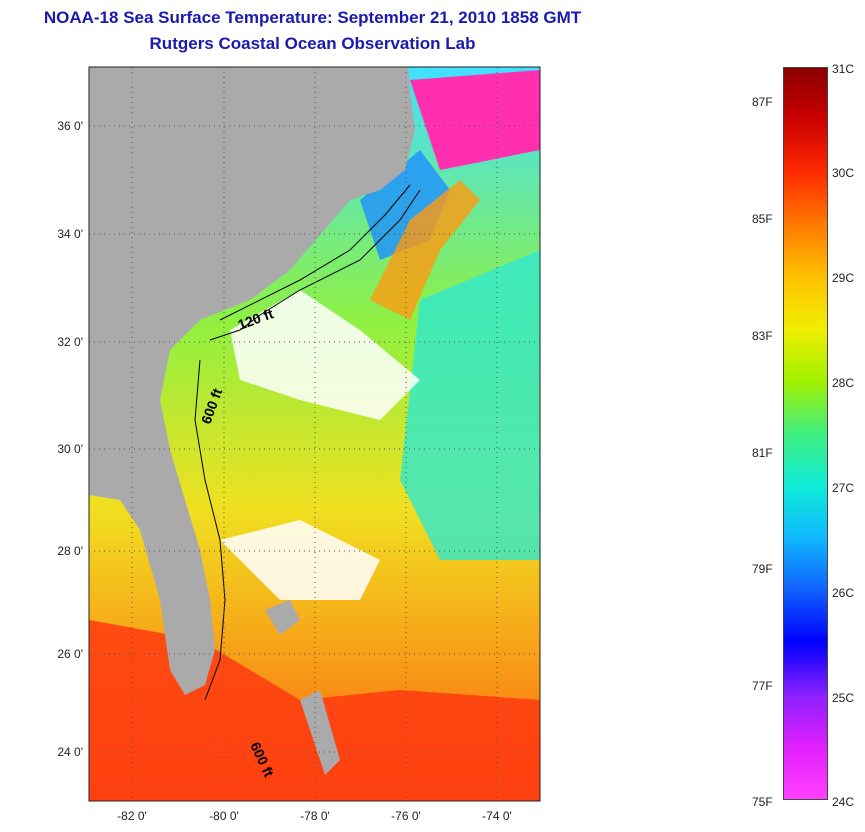 The image size is (865, 832). Describe the element at coordinates (282, 617) in the screenshot. I see `island-grand-bahama` at that location.